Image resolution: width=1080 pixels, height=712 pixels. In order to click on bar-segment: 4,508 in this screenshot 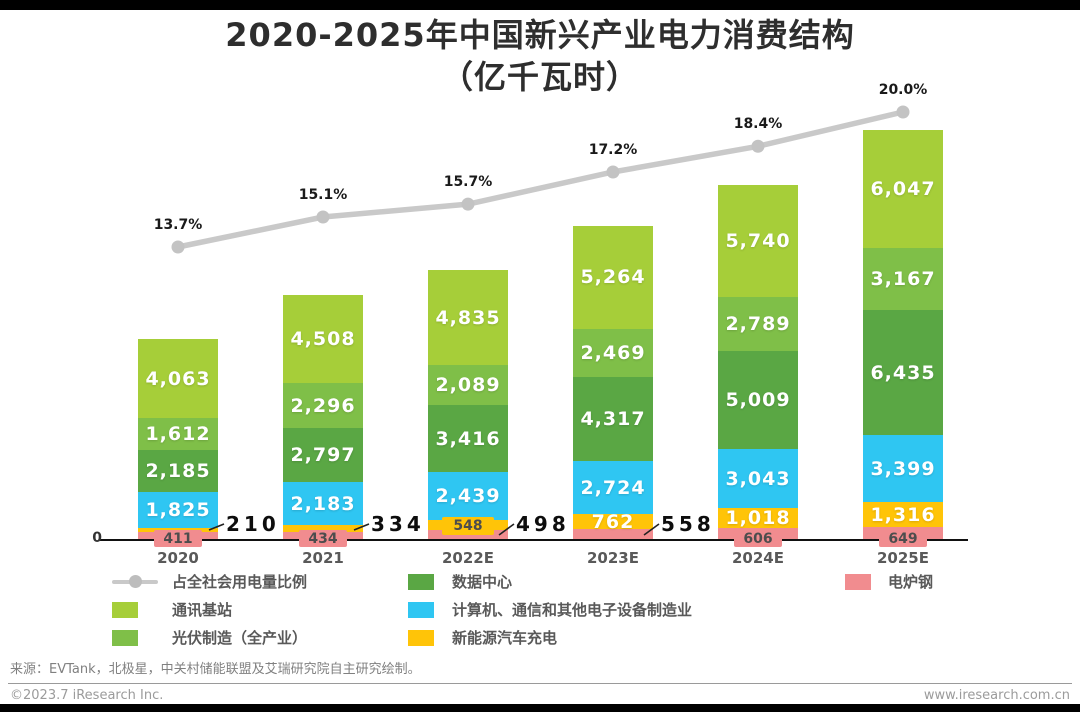, I will do `click(323, 339)`.